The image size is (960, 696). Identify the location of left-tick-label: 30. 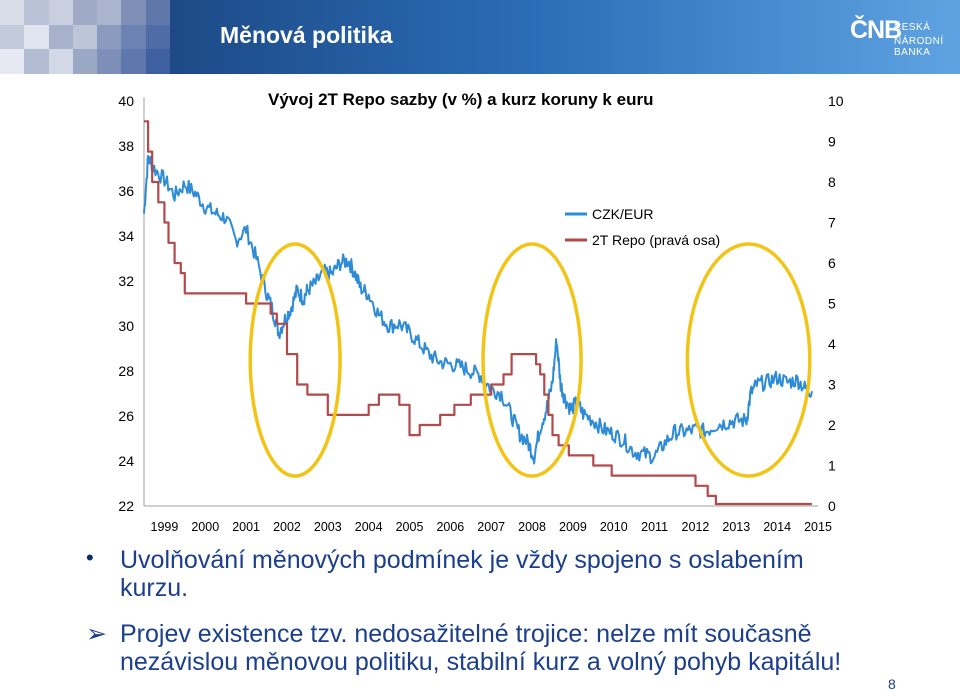
(126, 326).